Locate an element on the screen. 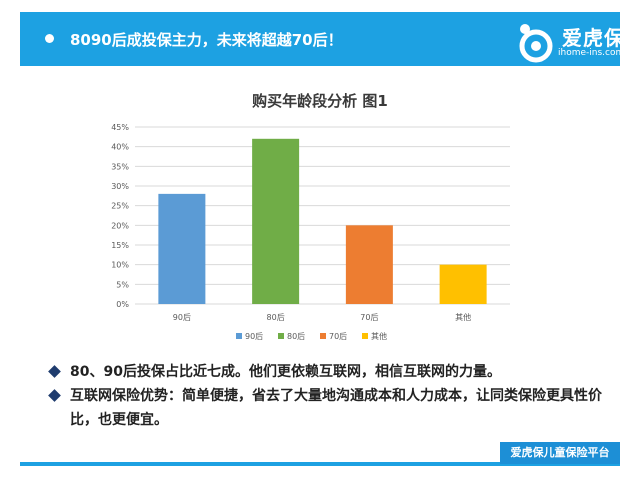 This screenshot has width=640, height=480. y-tick-label: 0% is located at coordinates (122, 304).